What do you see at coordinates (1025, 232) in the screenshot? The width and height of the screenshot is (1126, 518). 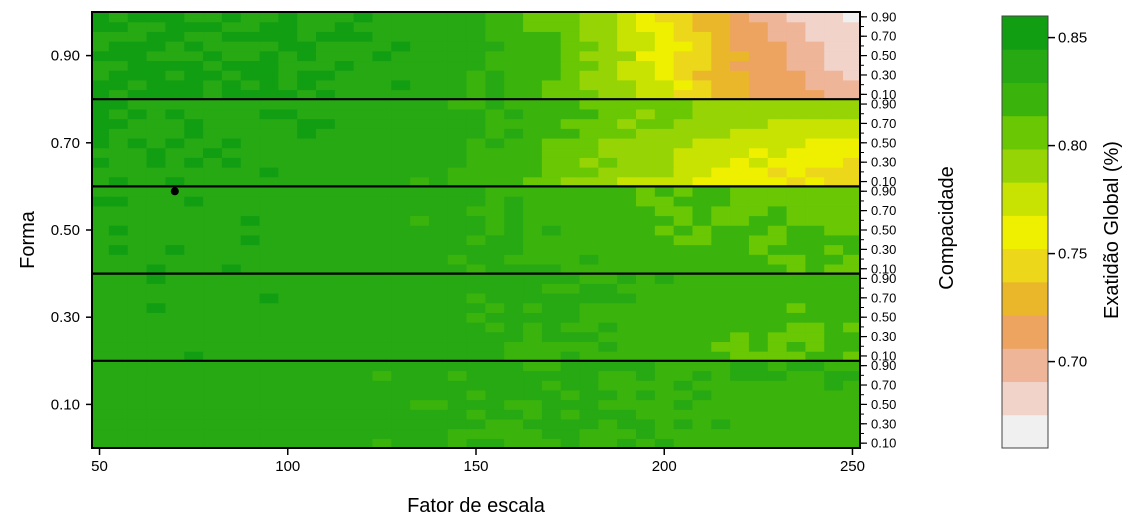 I see `colorbar-frame` at bounding box center [1025, 232].